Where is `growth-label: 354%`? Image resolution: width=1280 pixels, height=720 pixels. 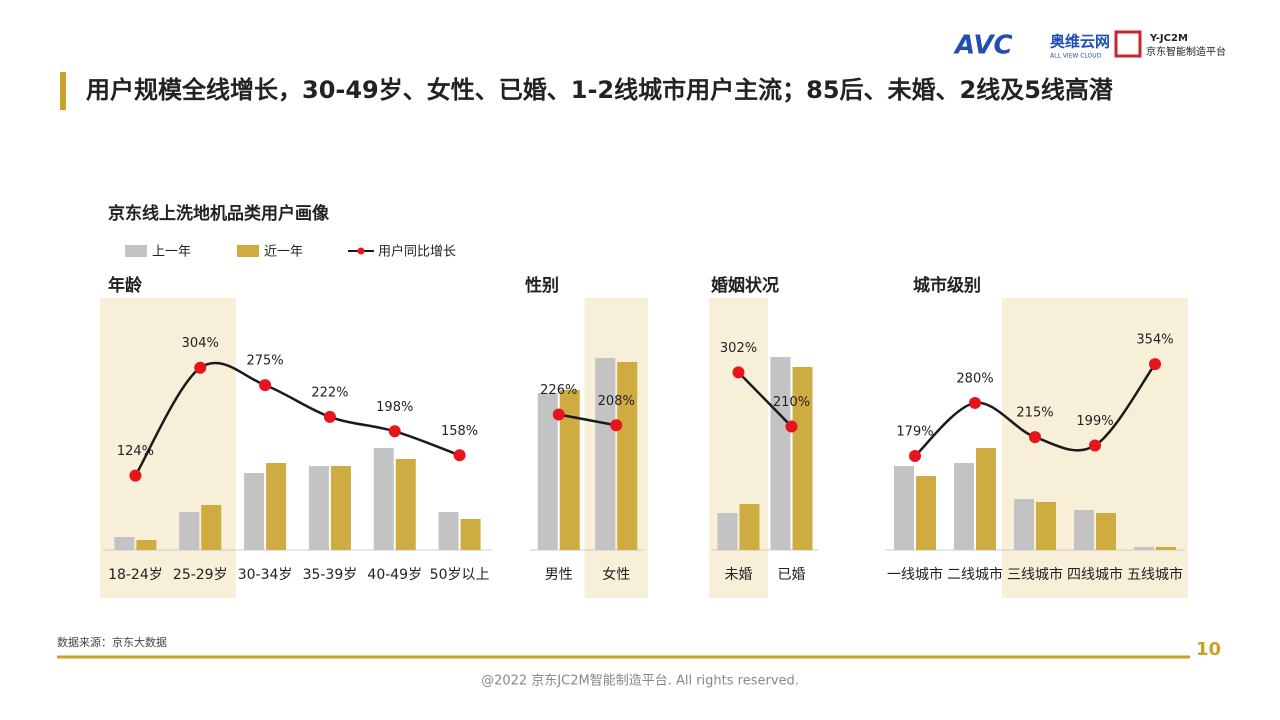
growth-label: 354% is located at coordinates (1154, 340).